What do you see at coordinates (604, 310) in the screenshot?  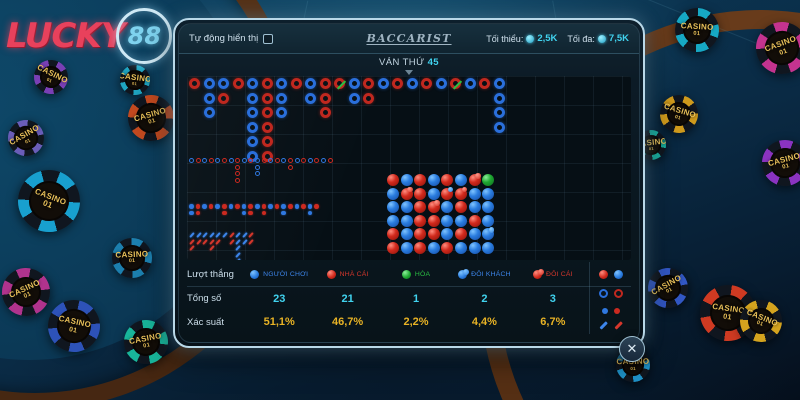 I see `dot-blue-icon` at bounding box center [604, 310].